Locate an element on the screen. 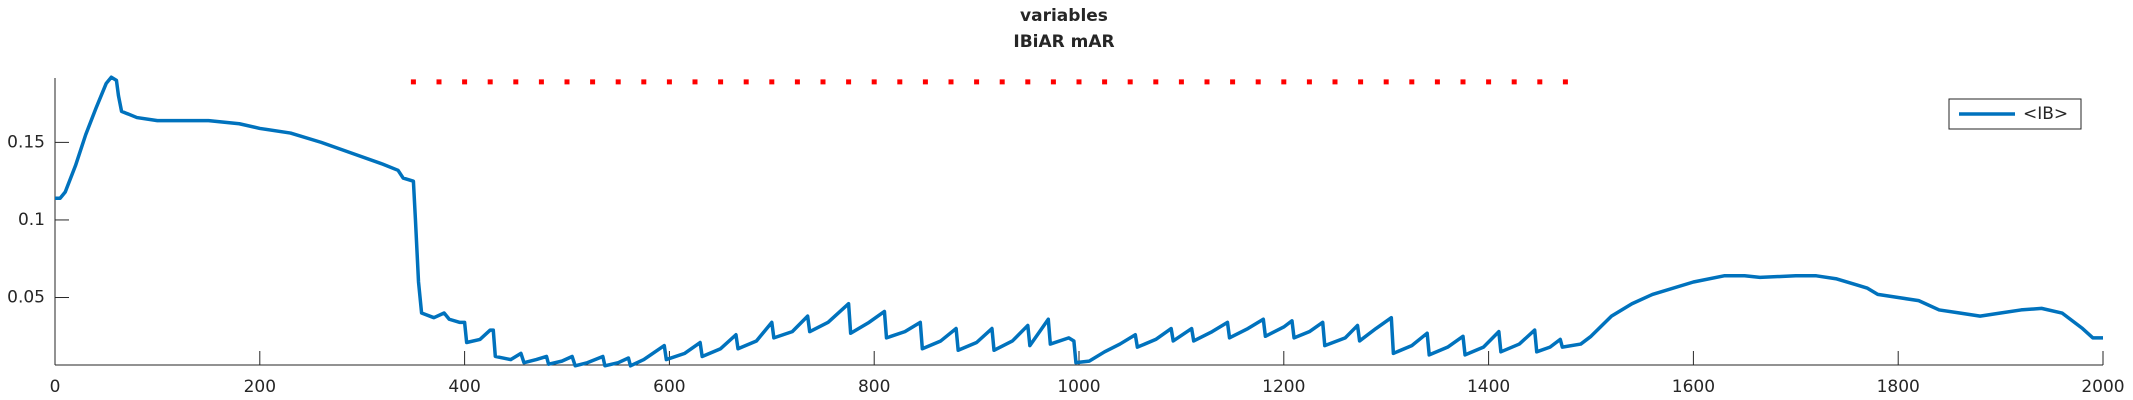 This screenshot has height=400, width=2133. x-tick-label: 1600 is located at coordinates (1693, 387).